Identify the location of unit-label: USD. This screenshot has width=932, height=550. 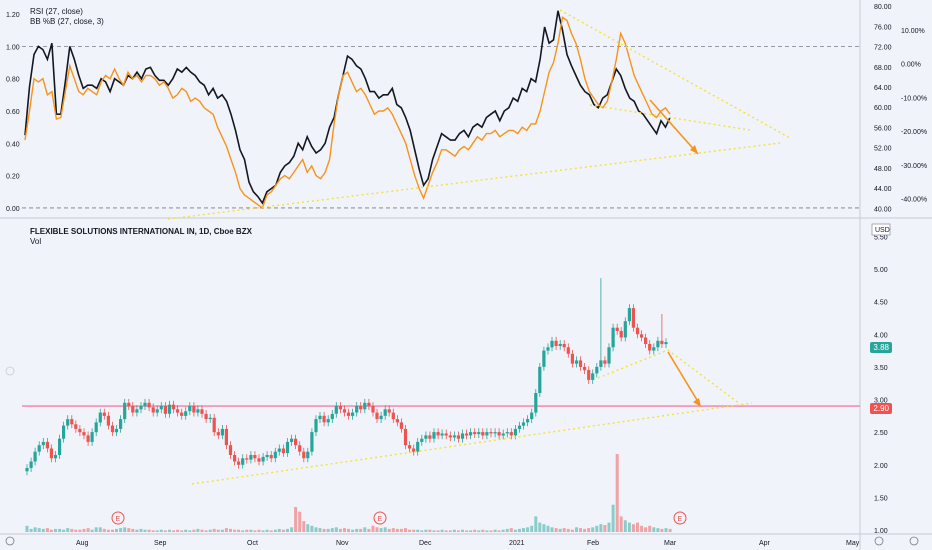
(882, 230).